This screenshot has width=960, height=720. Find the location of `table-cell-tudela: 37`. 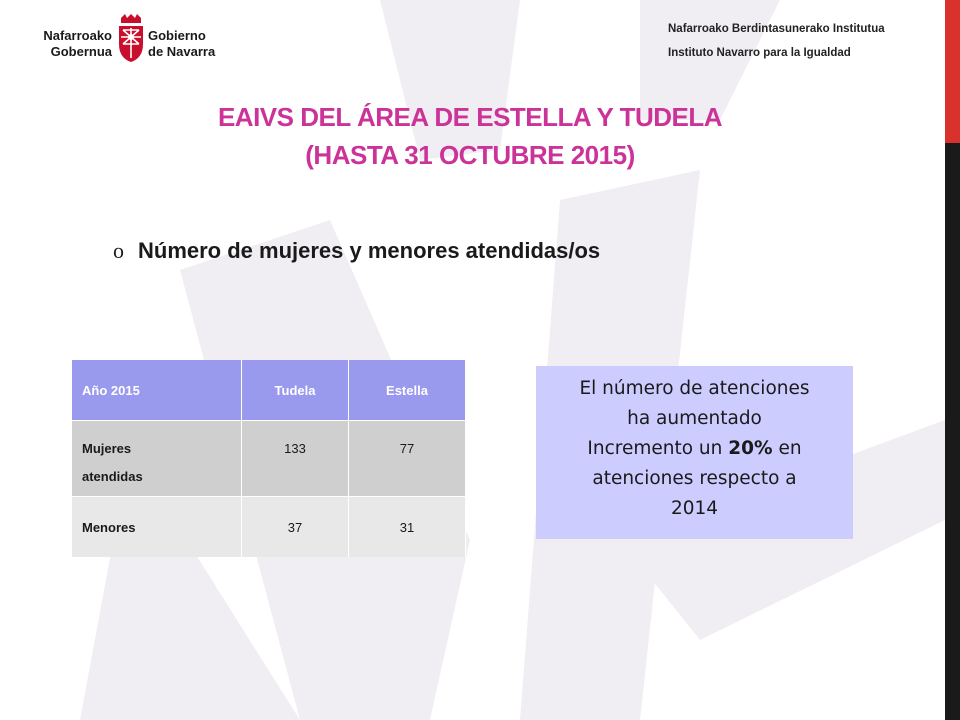

table-cell-tudela: 37 is located at coordinates (295, 526).